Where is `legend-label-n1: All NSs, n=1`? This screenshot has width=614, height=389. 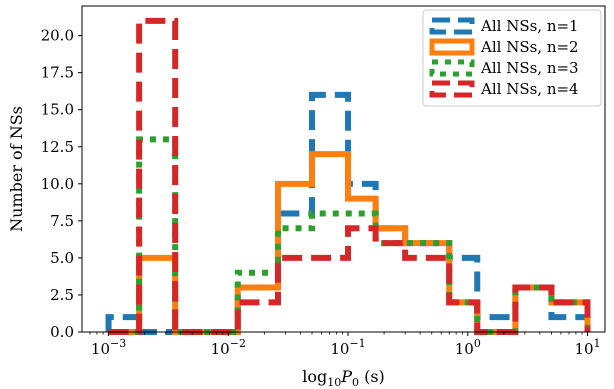
legend-label-n1: All NSs, n=1 is located at coordinates (529, 26).